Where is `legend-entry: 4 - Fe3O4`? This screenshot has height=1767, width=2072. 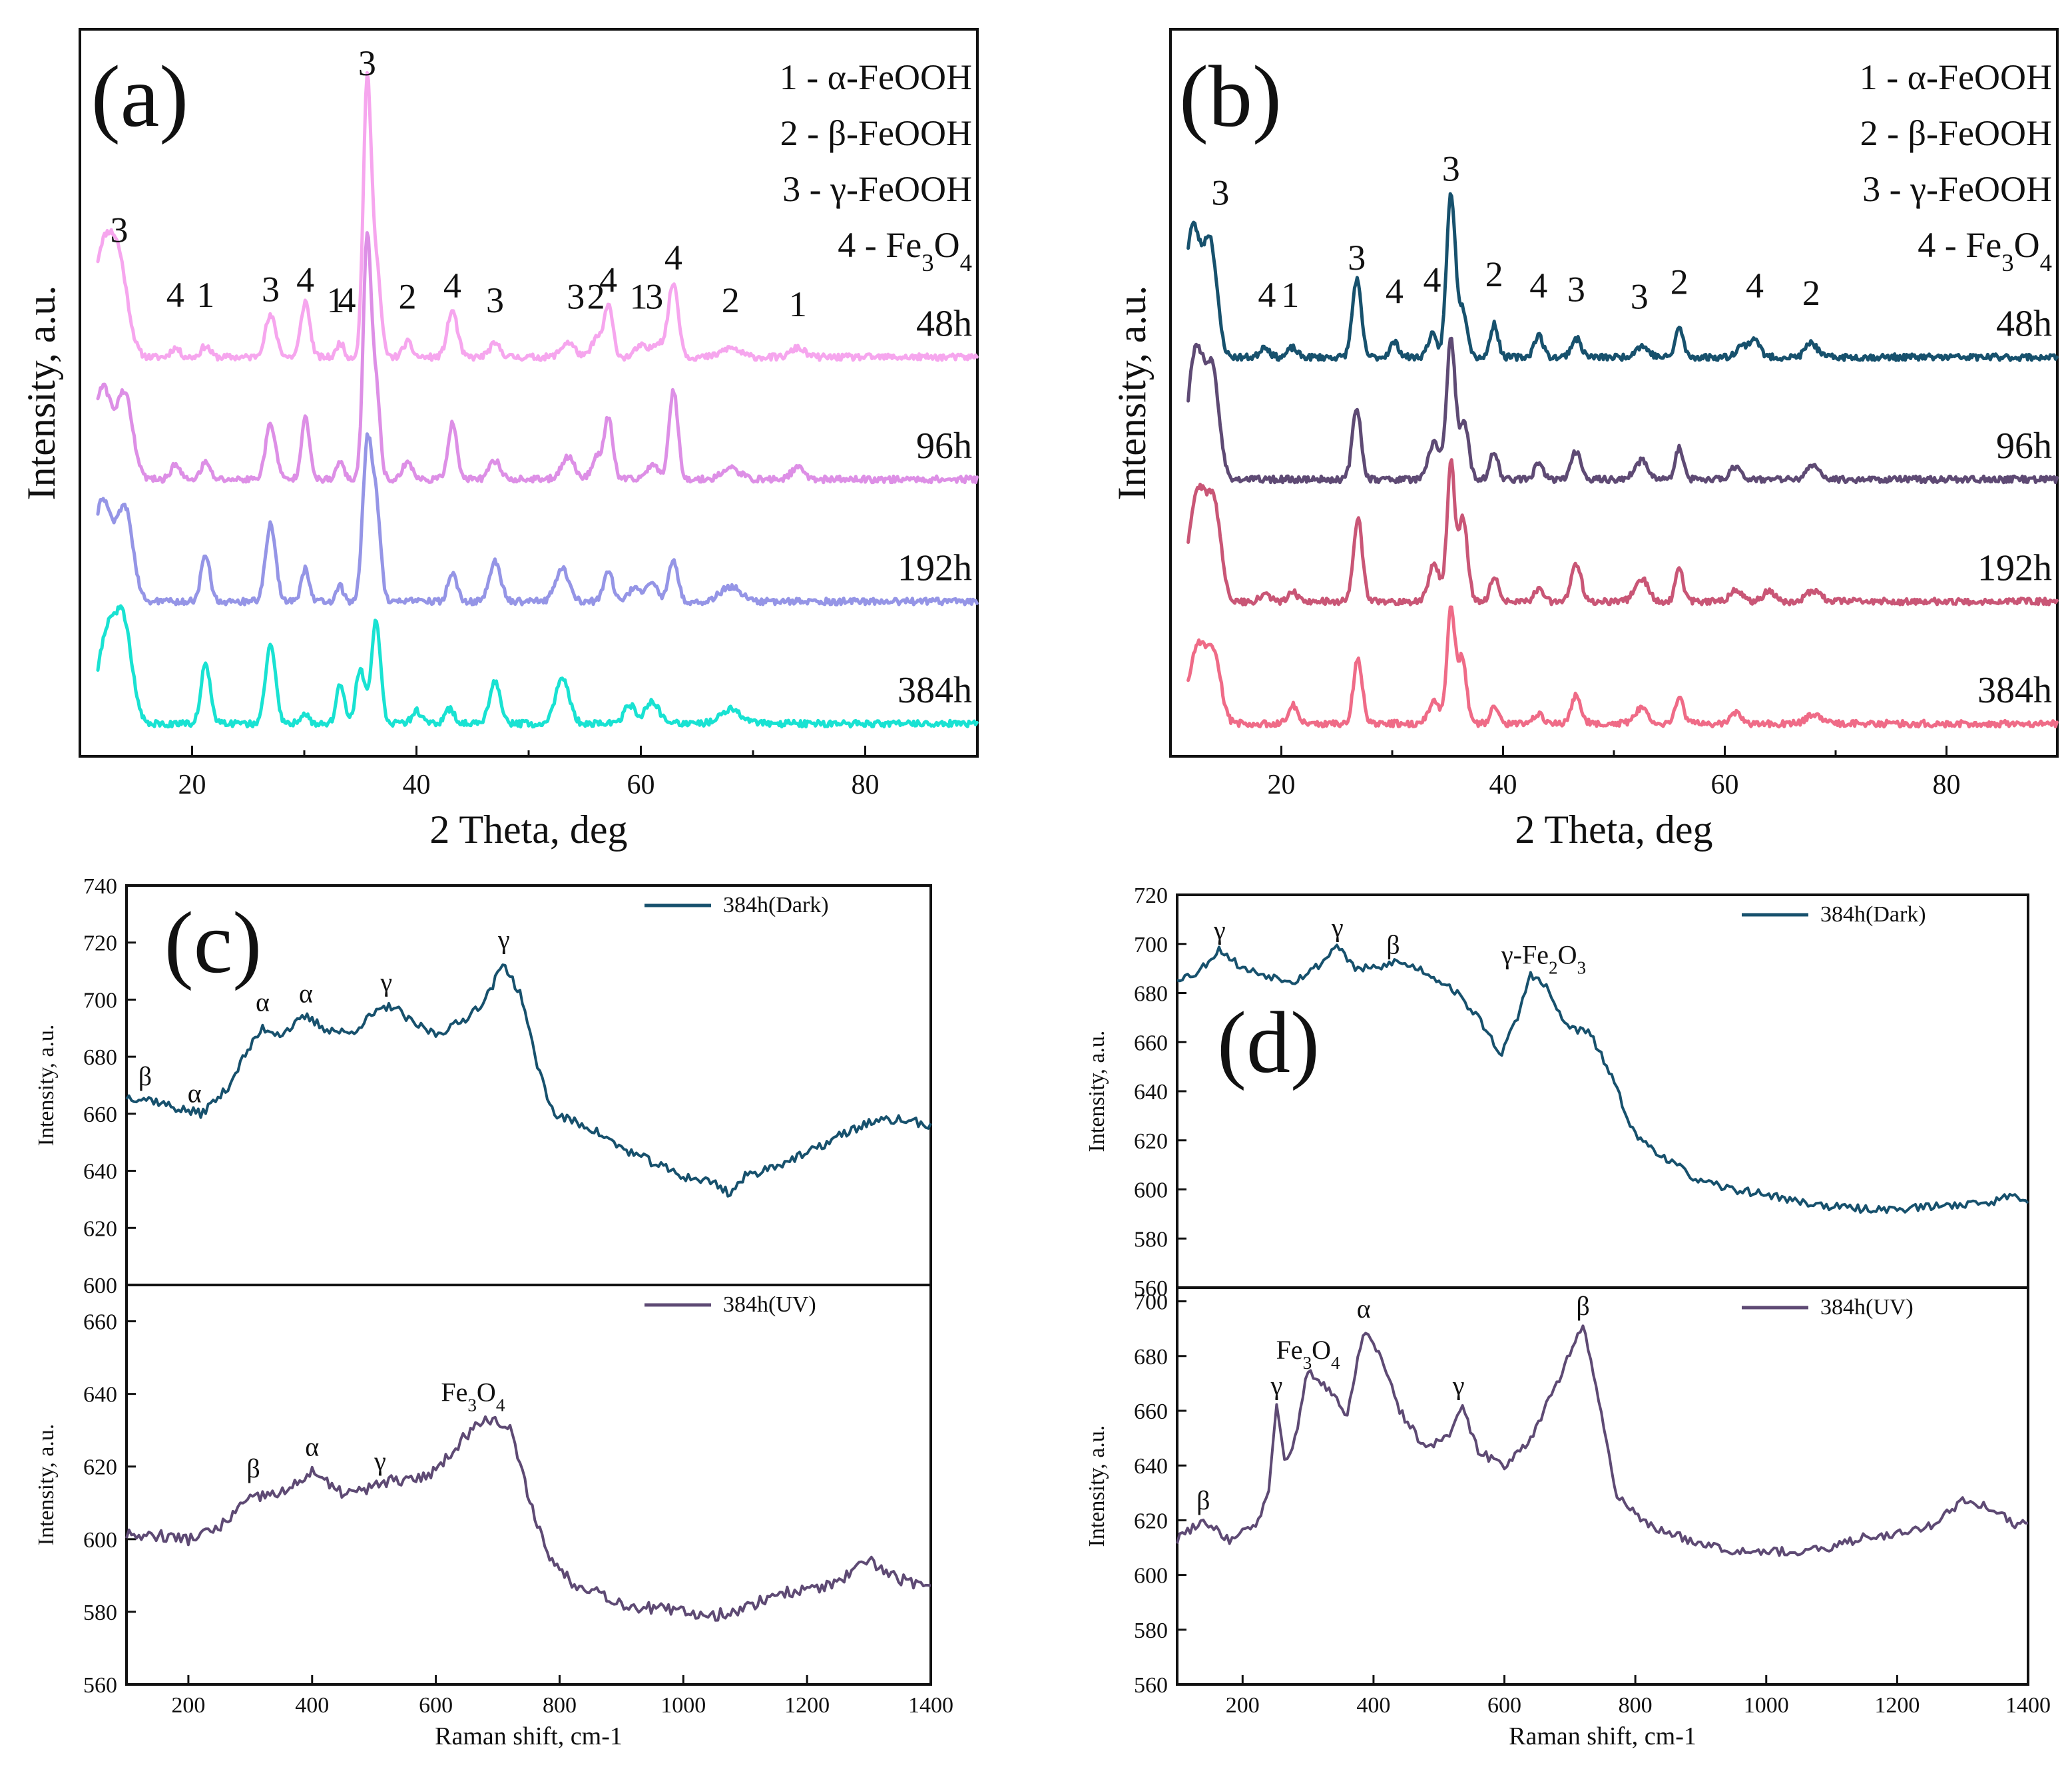
legend-entry: 4 - Fe3O4 is located at coordinates (1985, 250).